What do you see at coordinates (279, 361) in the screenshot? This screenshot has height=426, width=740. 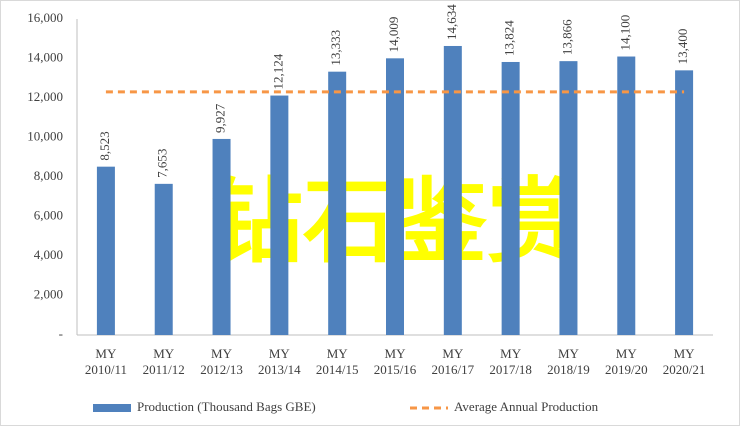 I see `x-tick-label: MY 2013/14` at bounding box center [279, 361].